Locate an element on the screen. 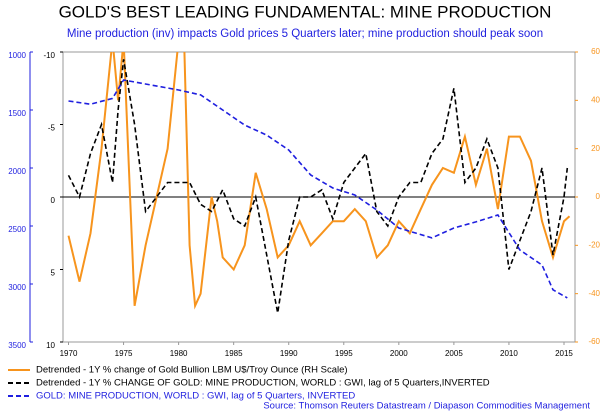  x-tick-label: 1975 is located at coordinates (124, 353).